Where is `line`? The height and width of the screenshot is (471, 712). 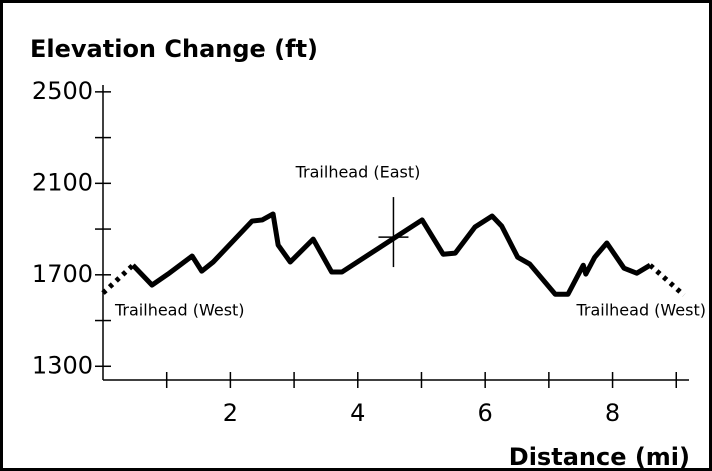
line is located at coordinates (391, 254).